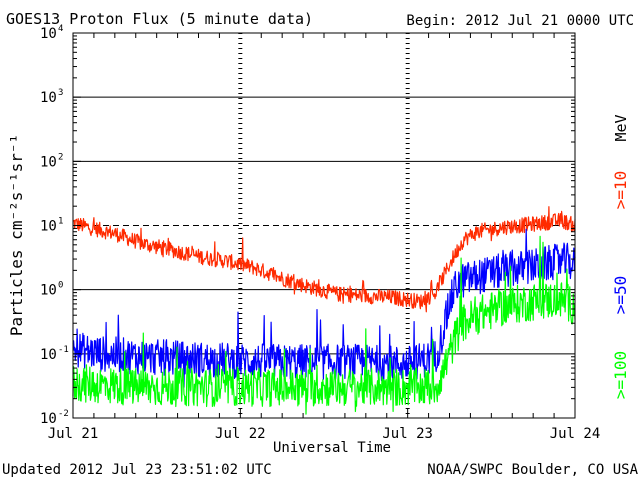 The width and height of the screenshot is (640, 485). What do you see at coordinates (159, 19) in the screenshot?
I see `chart-title: GOES13 Proton Flux (5 minute data)` at bounding box center [159, 19].